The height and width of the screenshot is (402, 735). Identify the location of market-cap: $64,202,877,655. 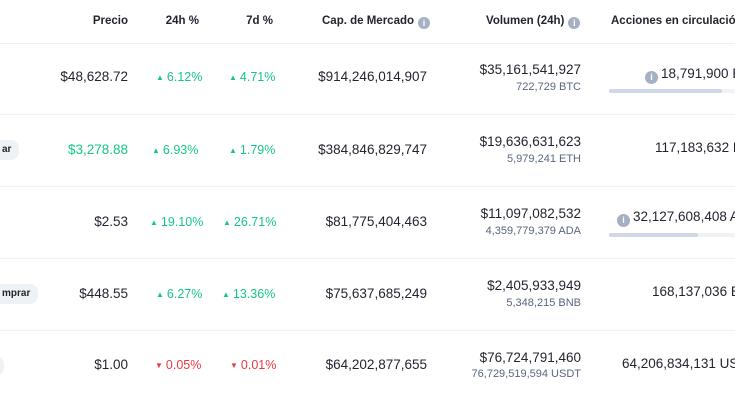
(376, 364).